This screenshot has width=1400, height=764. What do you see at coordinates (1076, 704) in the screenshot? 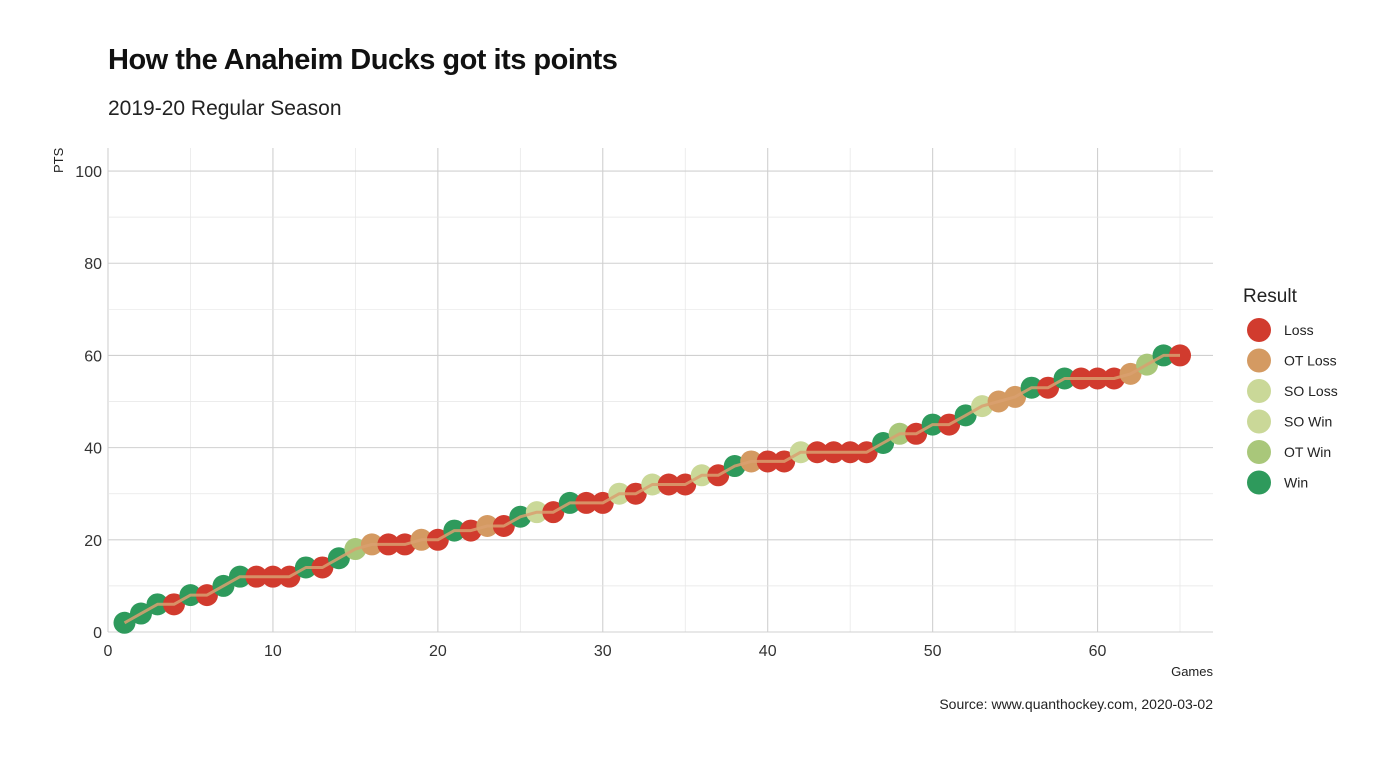
I see `source-caption: Source: www.quanthockey.com, 2020-03-02` at bounding box center [1076, 704].